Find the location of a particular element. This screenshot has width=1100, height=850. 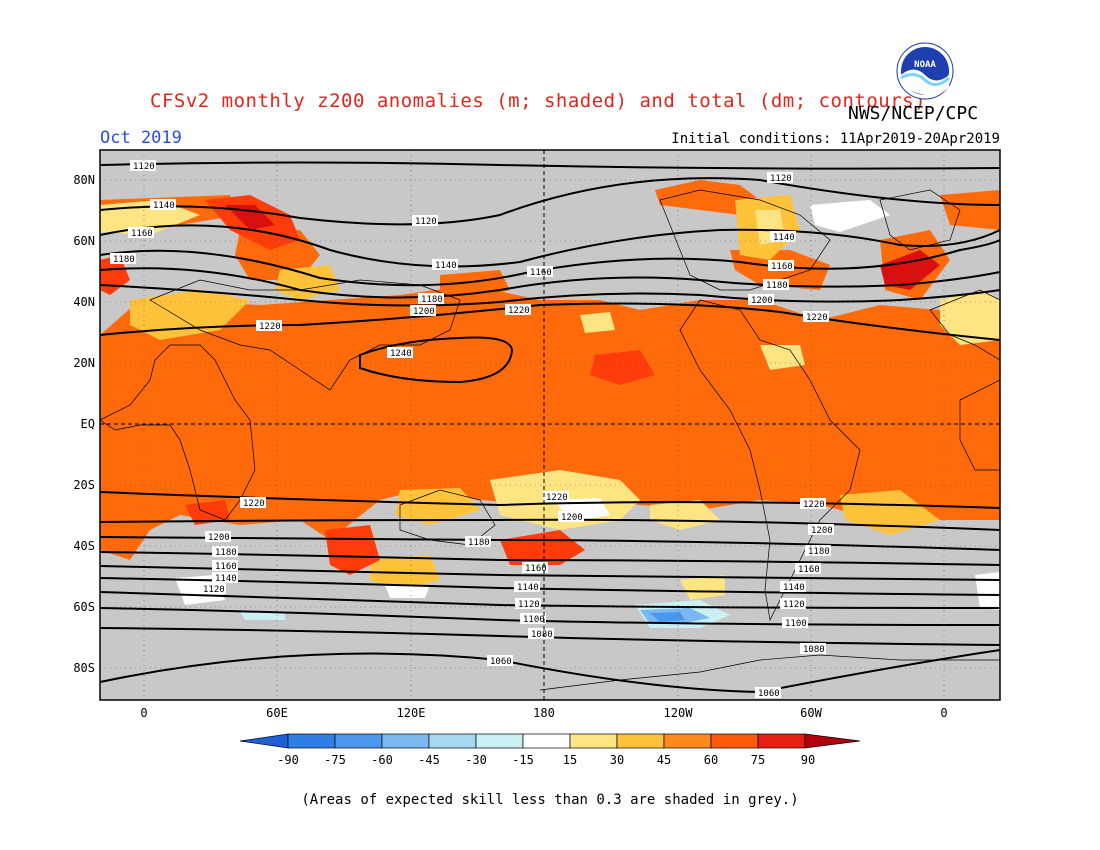

colorbar-tick: -60 is located at coordinates (382, 760).